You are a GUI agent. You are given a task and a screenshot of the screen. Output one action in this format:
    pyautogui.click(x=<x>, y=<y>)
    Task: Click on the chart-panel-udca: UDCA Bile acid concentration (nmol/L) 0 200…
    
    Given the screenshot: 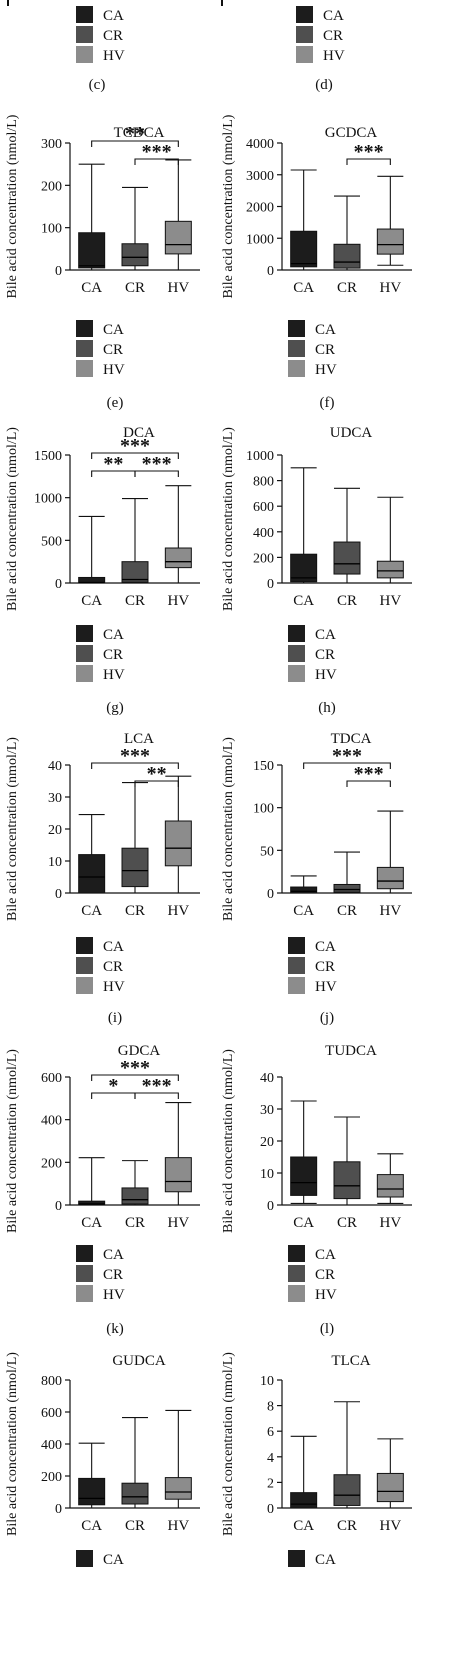 What is the action you would take?
    pyautogui.click(x=316, y=570)
    